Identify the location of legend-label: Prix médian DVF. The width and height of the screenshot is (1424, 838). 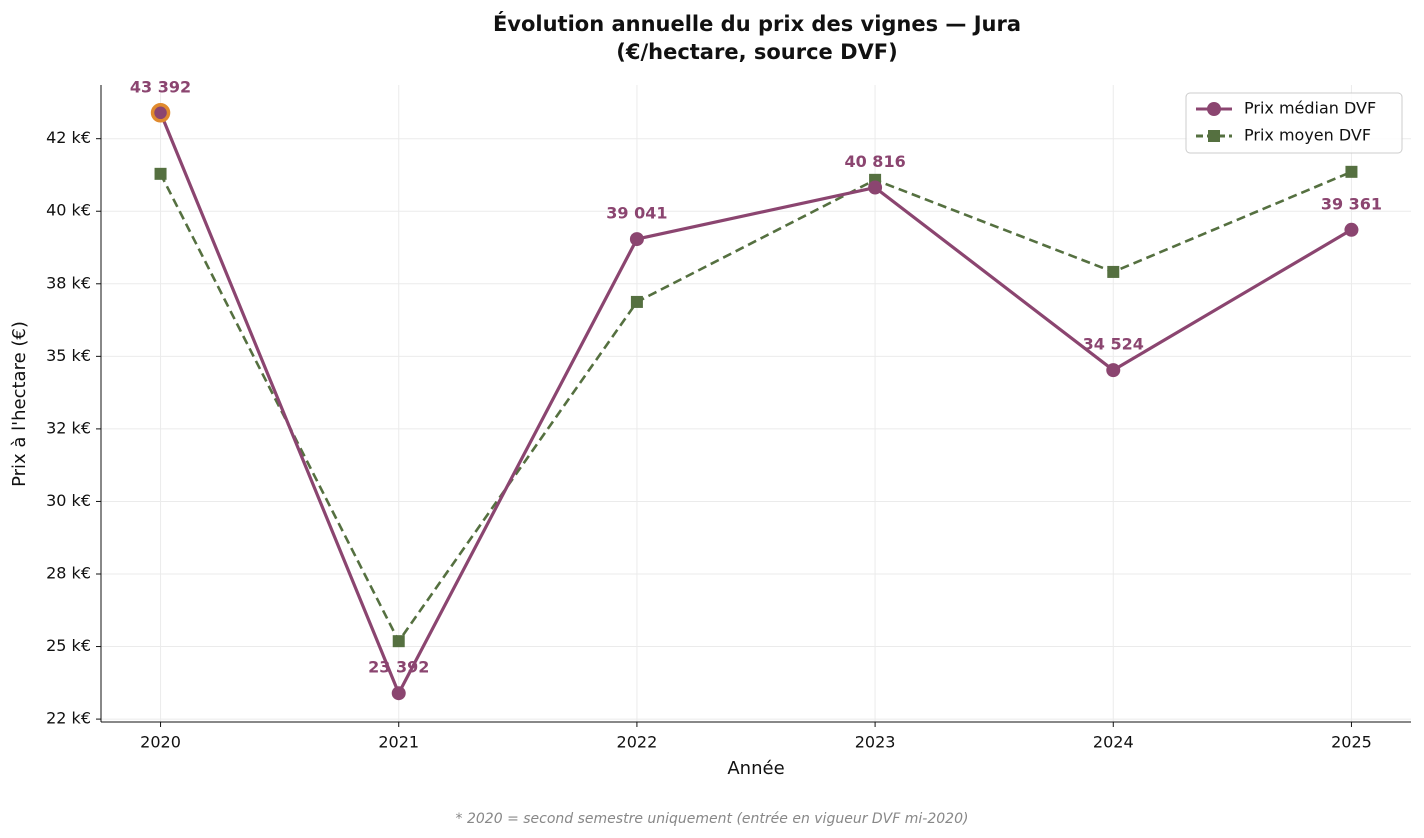
(1310, 108).